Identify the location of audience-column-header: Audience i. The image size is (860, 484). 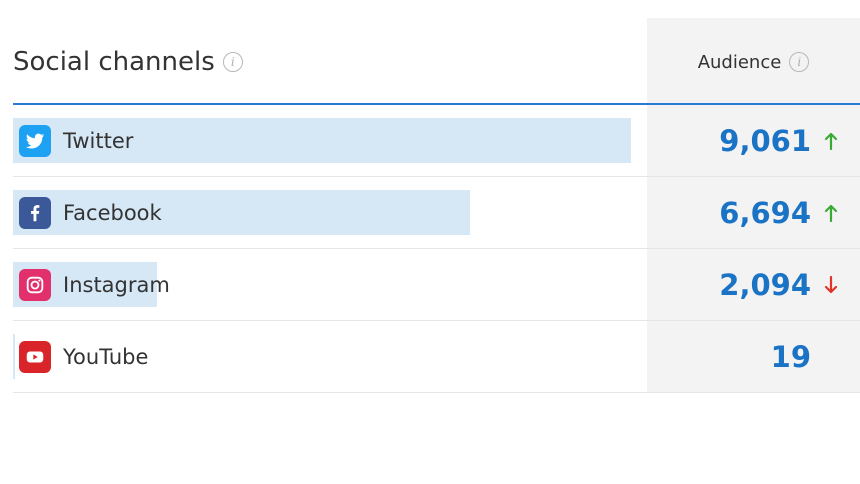
(753, 62).